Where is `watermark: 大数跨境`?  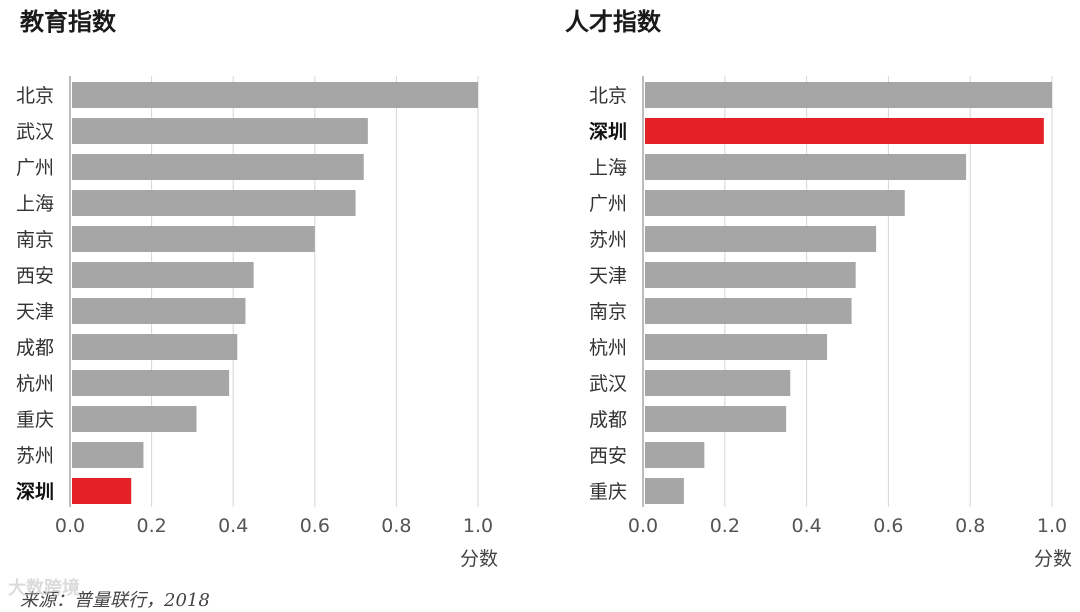 watermark: 大数跨境 is located at coordinates (44, 588).